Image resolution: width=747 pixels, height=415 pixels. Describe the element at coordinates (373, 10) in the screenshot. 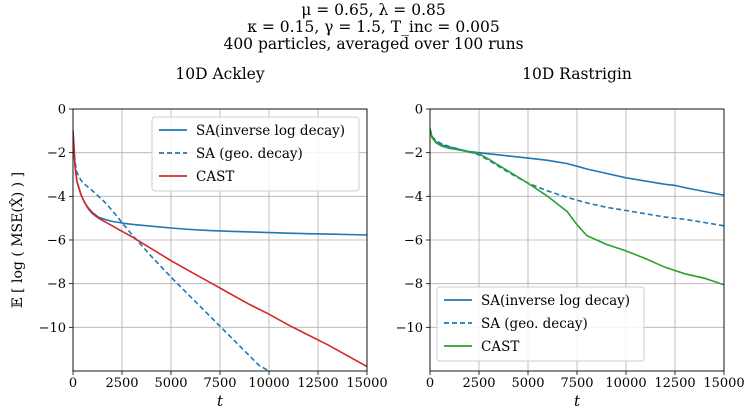

I see `suptitle-line-1: μ = 0.65, λ = 0.85` at that location.